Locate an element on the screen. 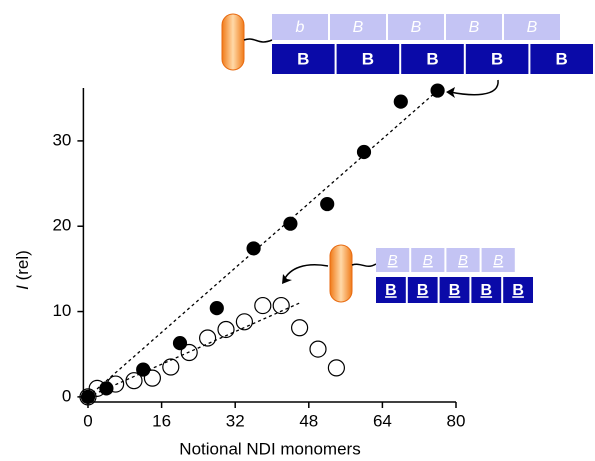  y-tick-label: 20 is located at coordinates (61, 225).